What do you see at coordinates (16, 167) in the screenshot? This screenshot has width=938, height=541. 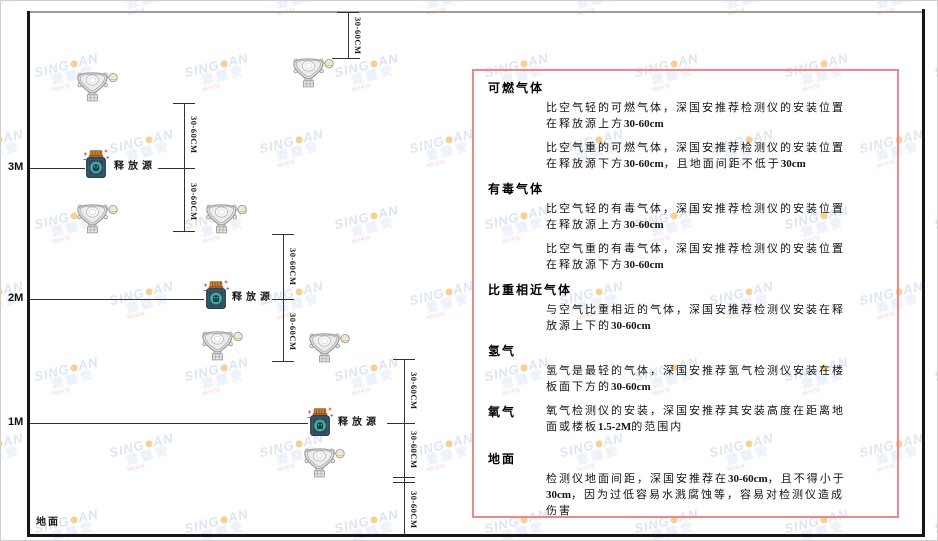 I see `height-label-3m: 3M` at bounding box center [16, 167].